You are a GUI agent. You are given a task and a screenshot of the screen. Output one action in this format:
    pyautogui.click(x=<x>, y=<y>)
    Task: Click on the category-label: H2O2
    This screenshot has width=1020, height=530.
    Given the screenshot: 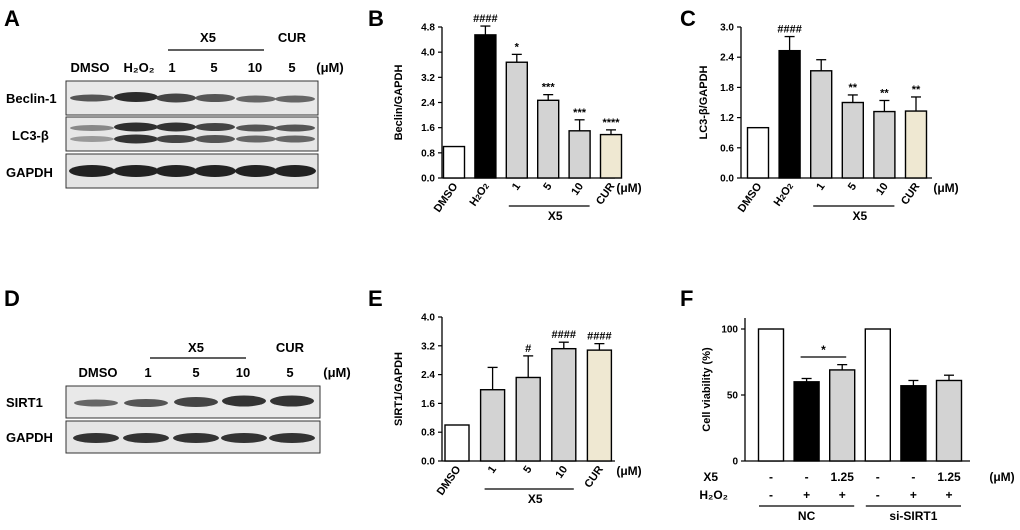 What is the action you would take?
    pyautogui.click(x=479, y=194)
    